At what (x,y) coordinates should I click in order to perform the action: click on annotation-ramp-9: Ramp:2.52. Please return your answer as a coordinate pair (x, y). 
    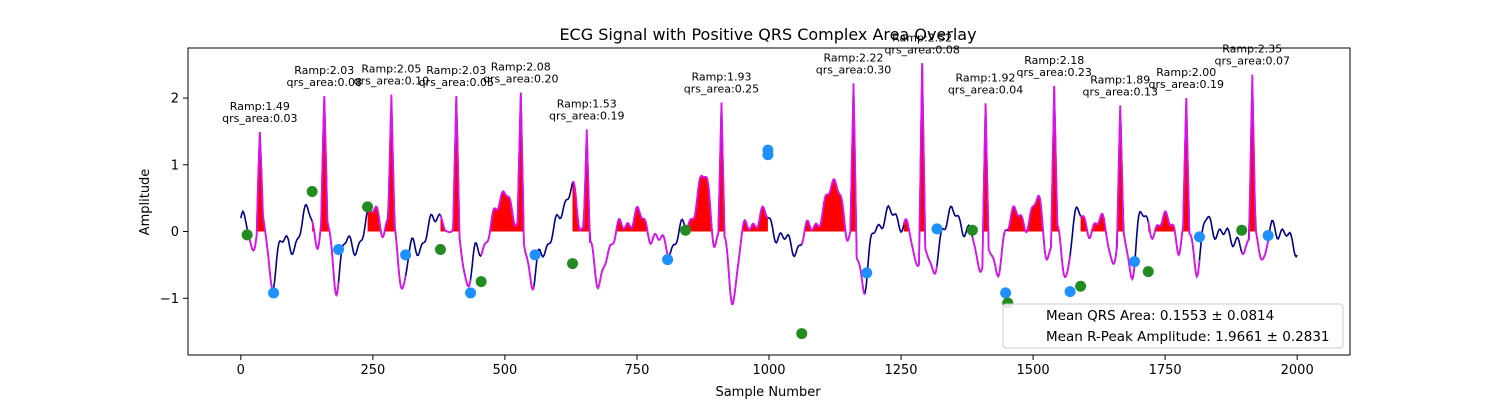
    Looking at the image, I should click on (922, 37).